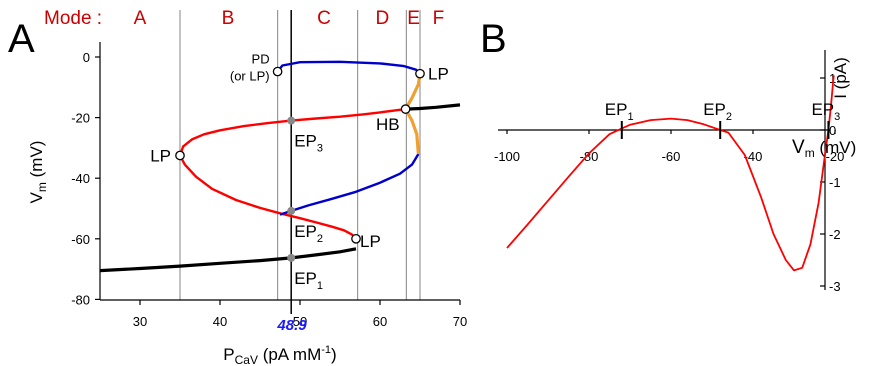  What do you see at coordinates (836, 147) in the screenshot?
I see `b-xlabel-unit: (mV)` at bounding box center [836, 147].